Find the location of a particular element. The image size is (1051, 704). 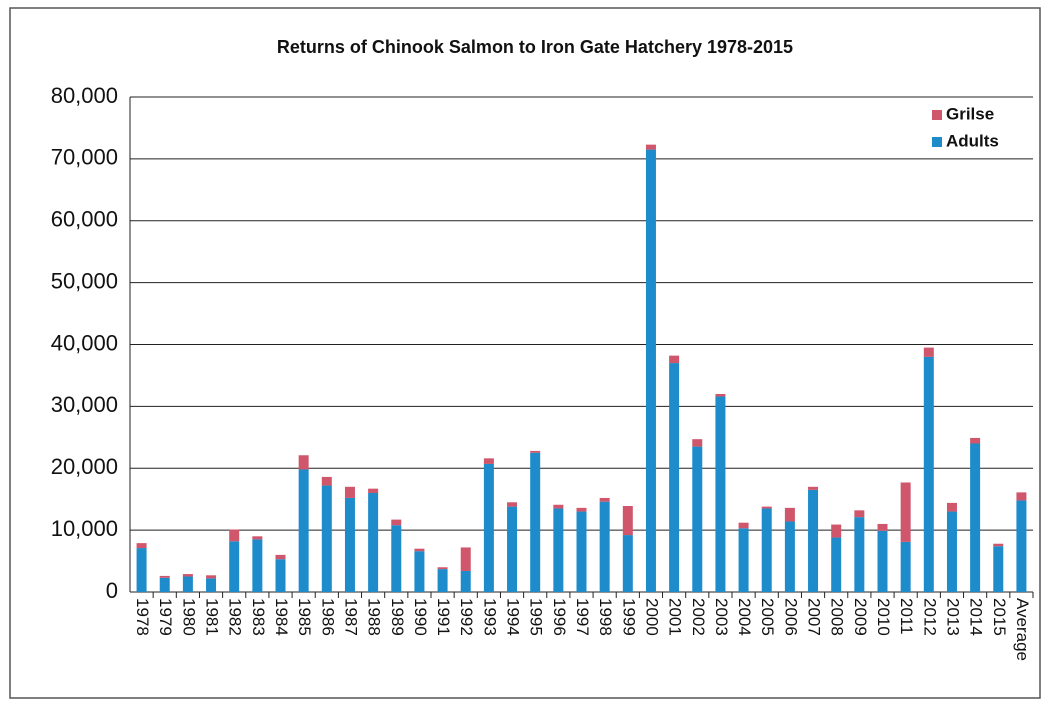

y-tick-label: 10,000 is located at coordinates (84, 528).